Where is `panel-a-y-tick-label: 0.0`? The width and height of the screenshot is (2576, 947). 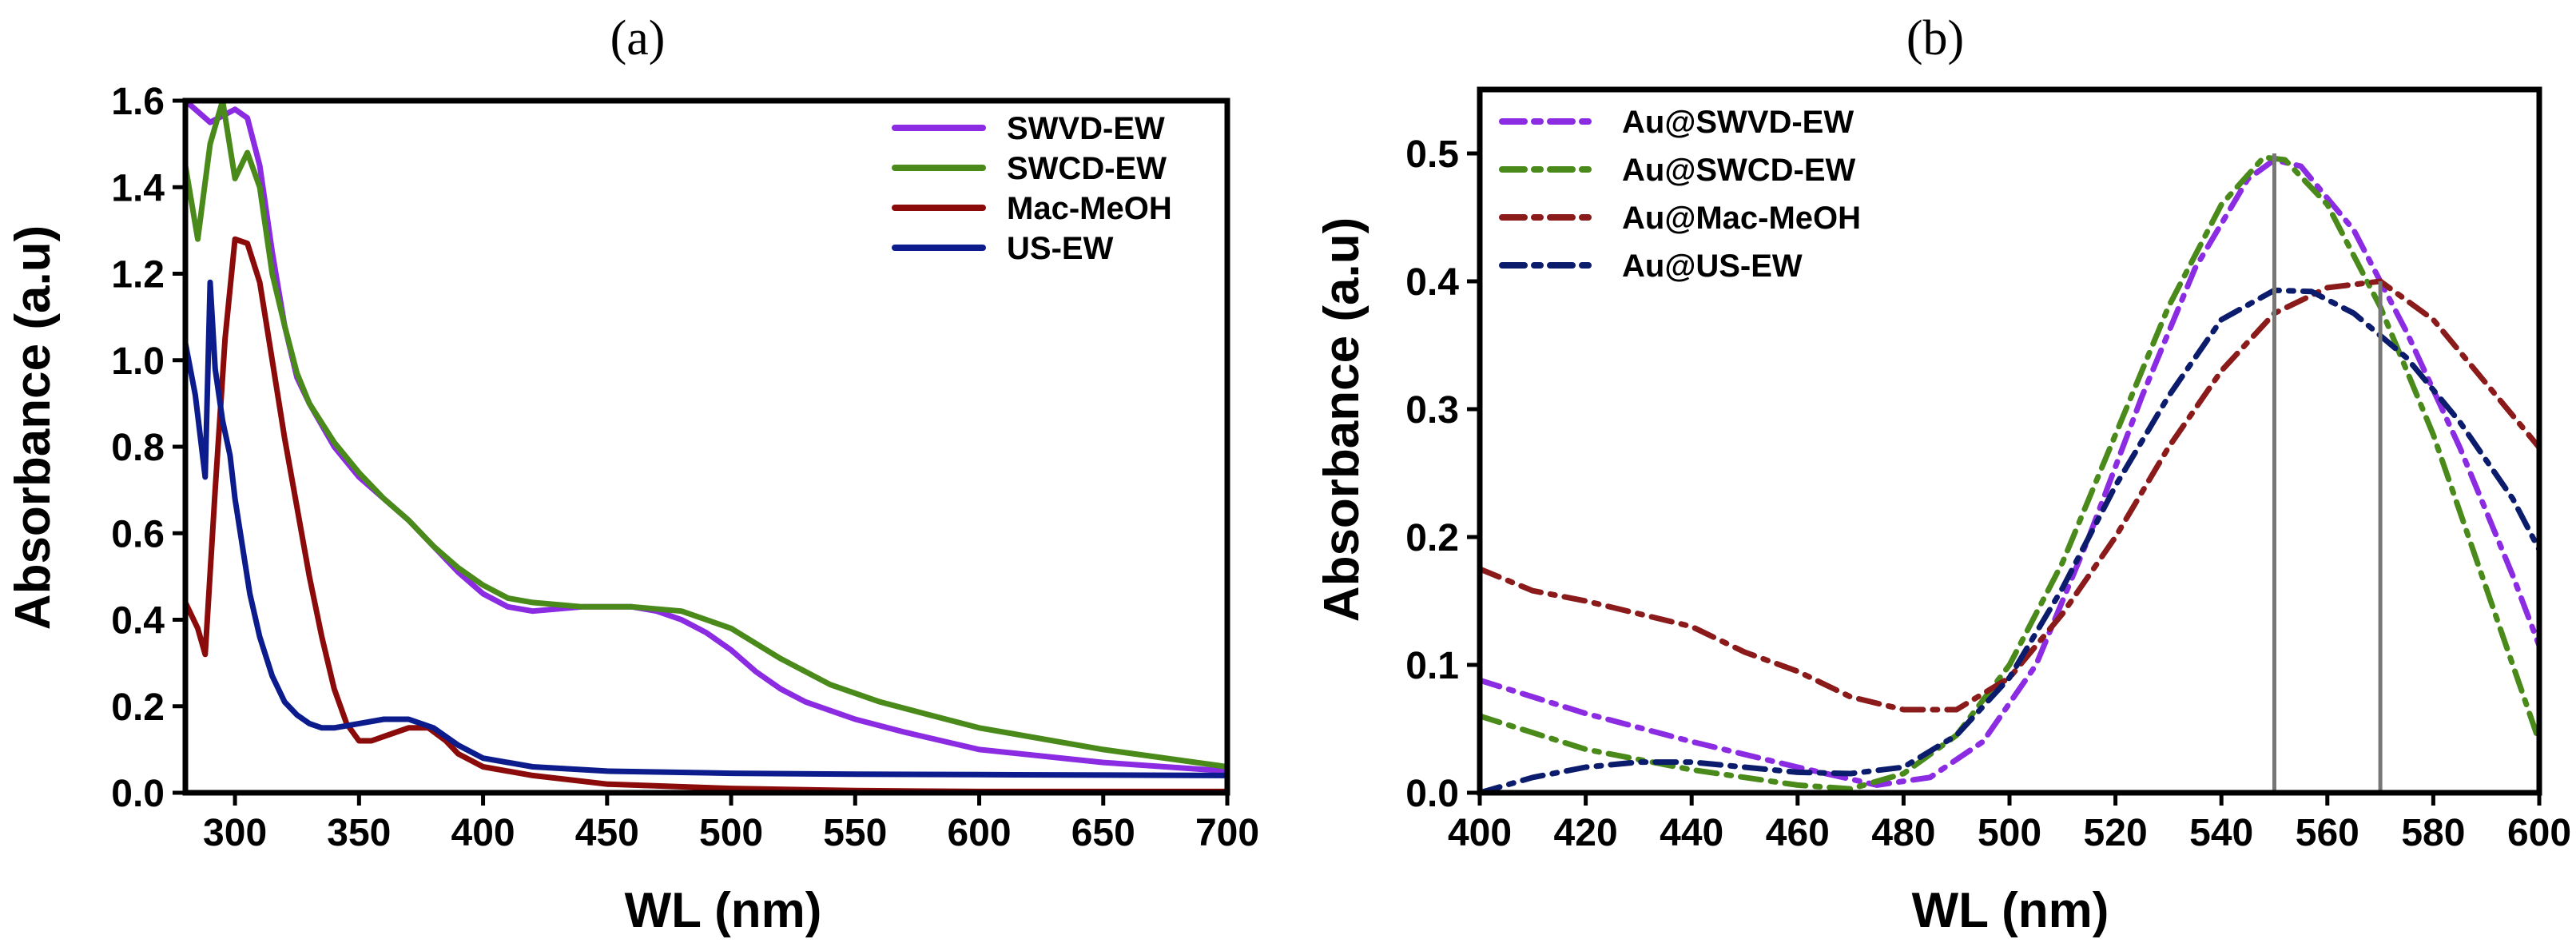 panel-a-y-tick-label: 0.0 is located at coordinates (138, 794).